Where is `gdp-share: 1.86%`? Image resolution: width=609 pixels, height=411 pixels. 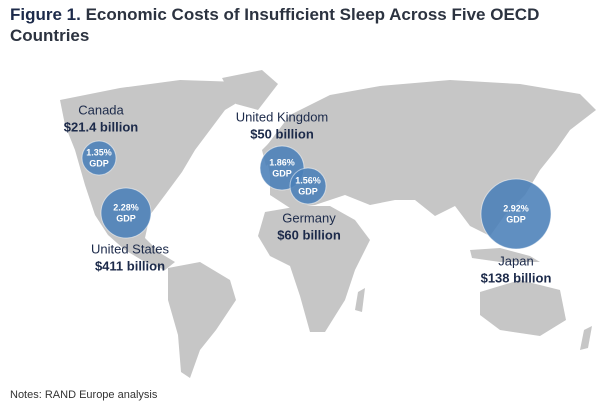 gdp-share: 1.86% is located at coordinates (282, 162).